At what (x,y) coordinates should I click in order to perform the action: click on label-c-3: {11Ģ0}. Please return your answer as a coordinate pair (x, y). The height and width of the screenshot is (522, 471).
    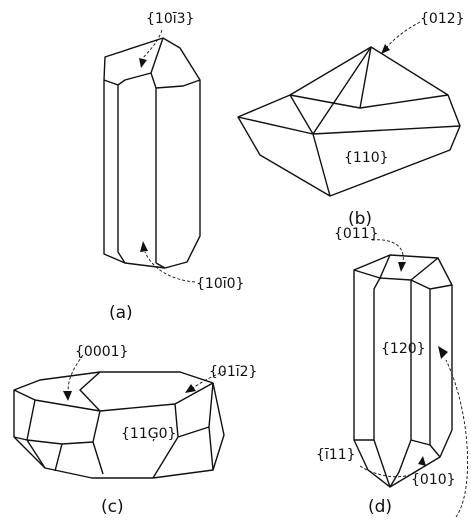
    Looking at the image, I should click on (148, 434).